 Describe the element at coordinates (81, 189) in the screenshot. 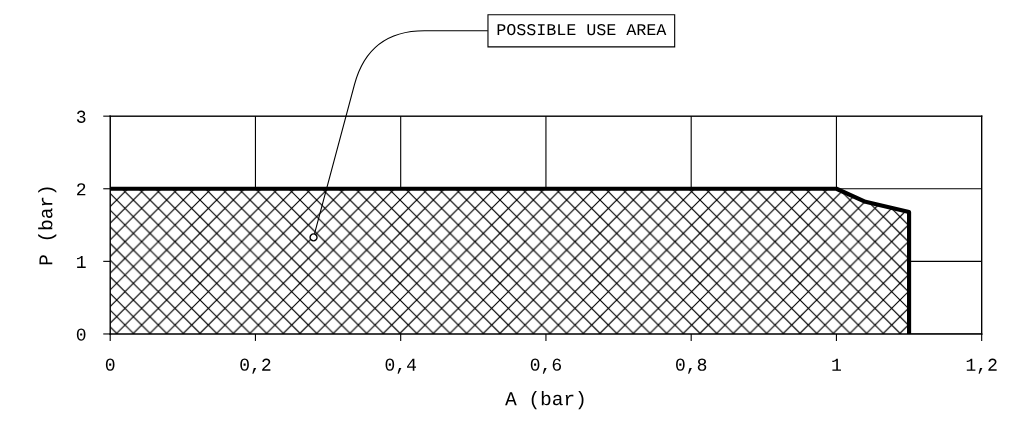

I see `y-tick-label: 2` at that location.